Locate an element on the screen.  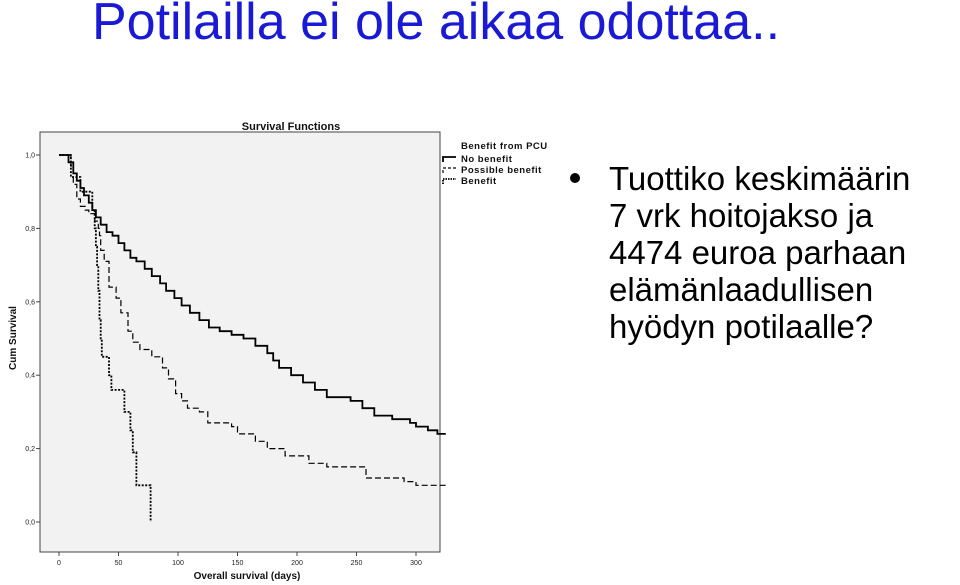
y-axis-title: Cum Survival is located at coordinates (13, 338).